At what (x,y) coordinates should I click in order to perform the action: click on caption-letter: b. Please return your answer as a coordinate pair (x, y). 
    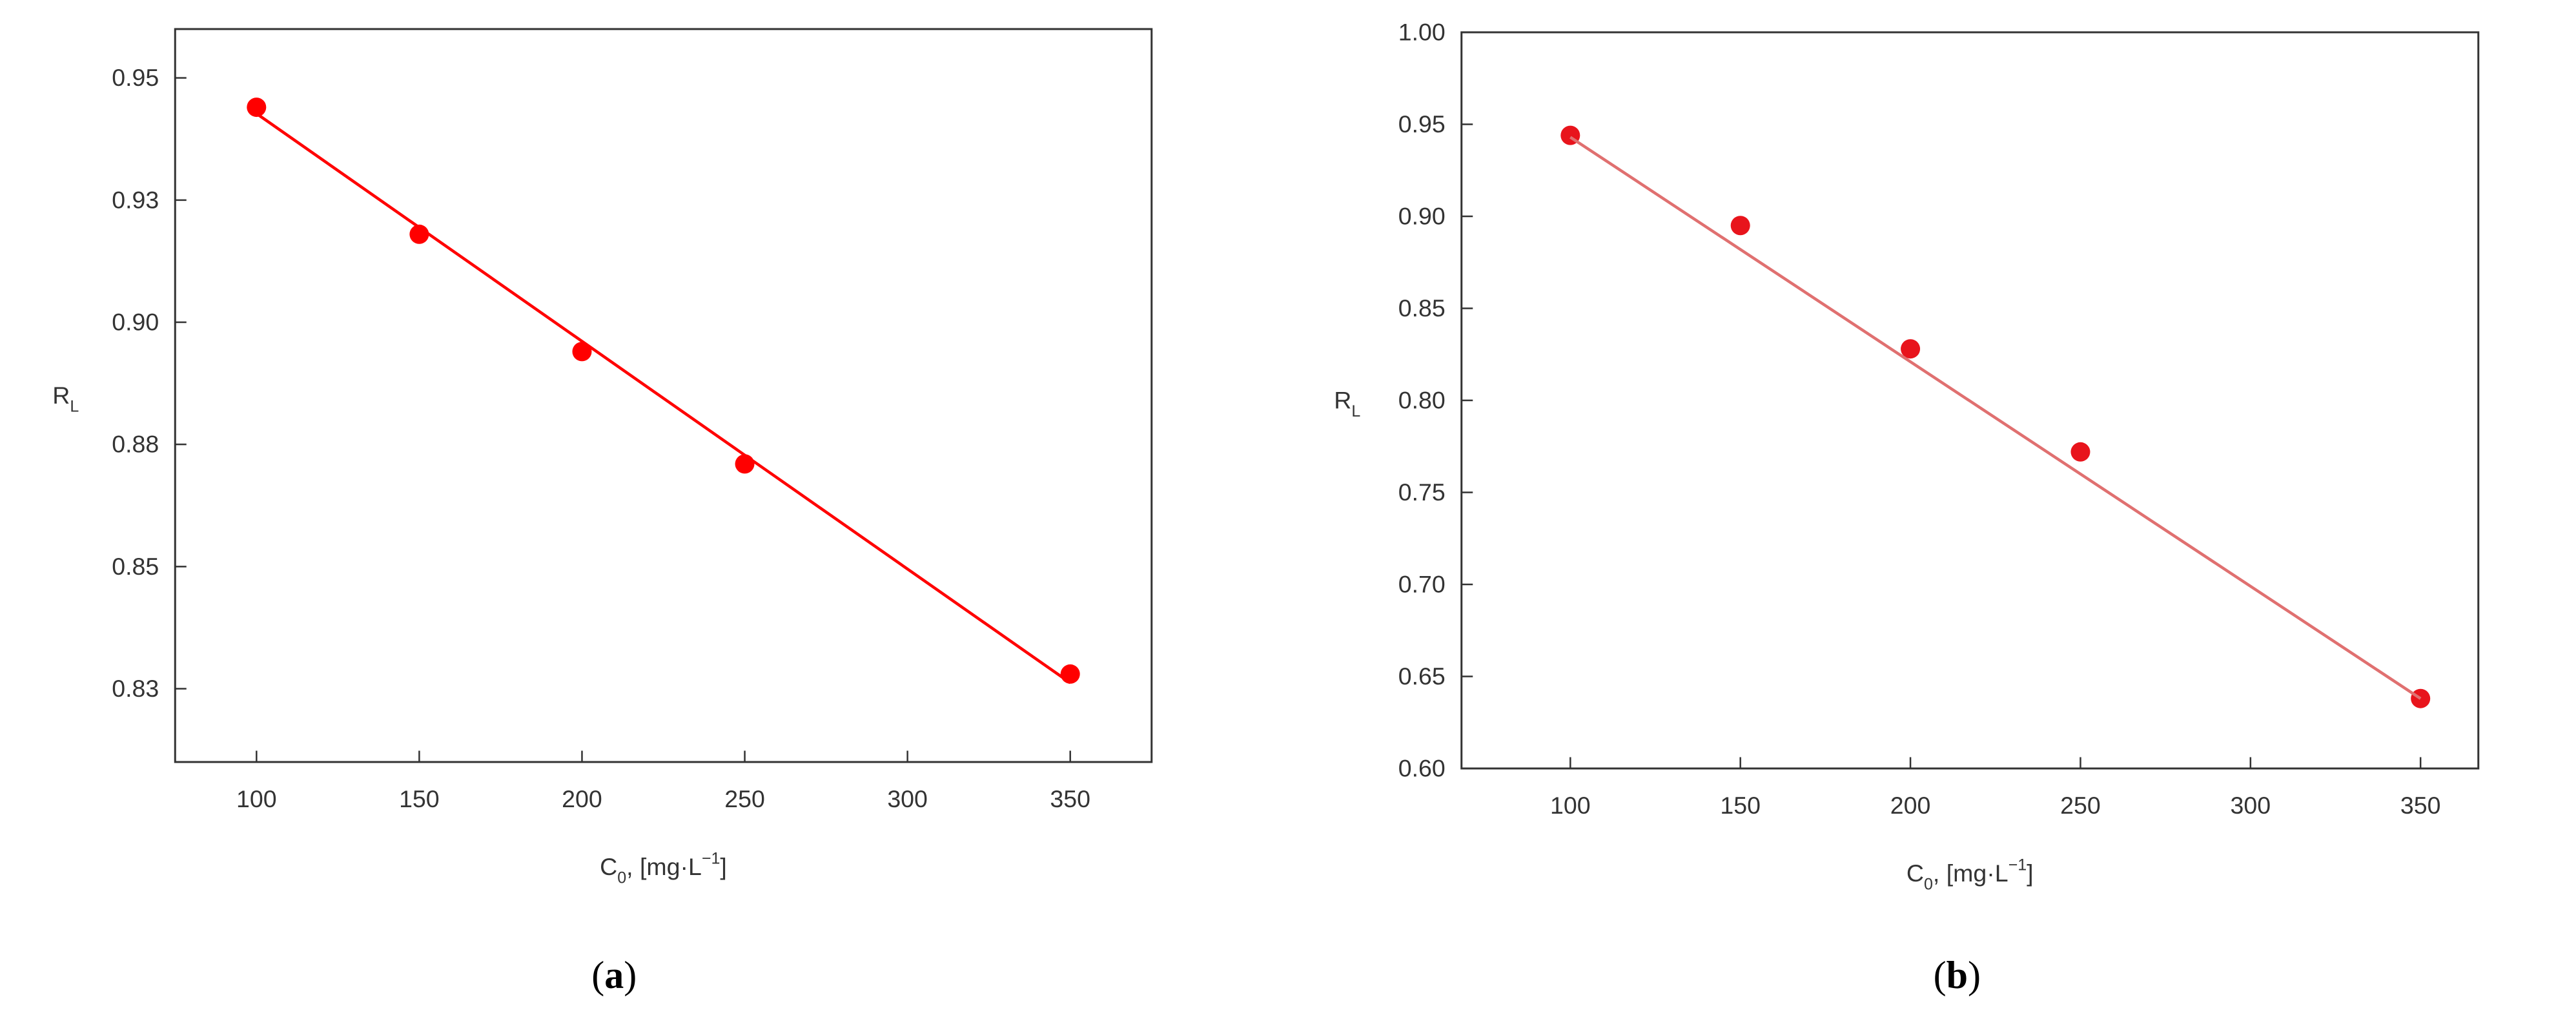
    Looking at the image, I should click on (1958, 975).